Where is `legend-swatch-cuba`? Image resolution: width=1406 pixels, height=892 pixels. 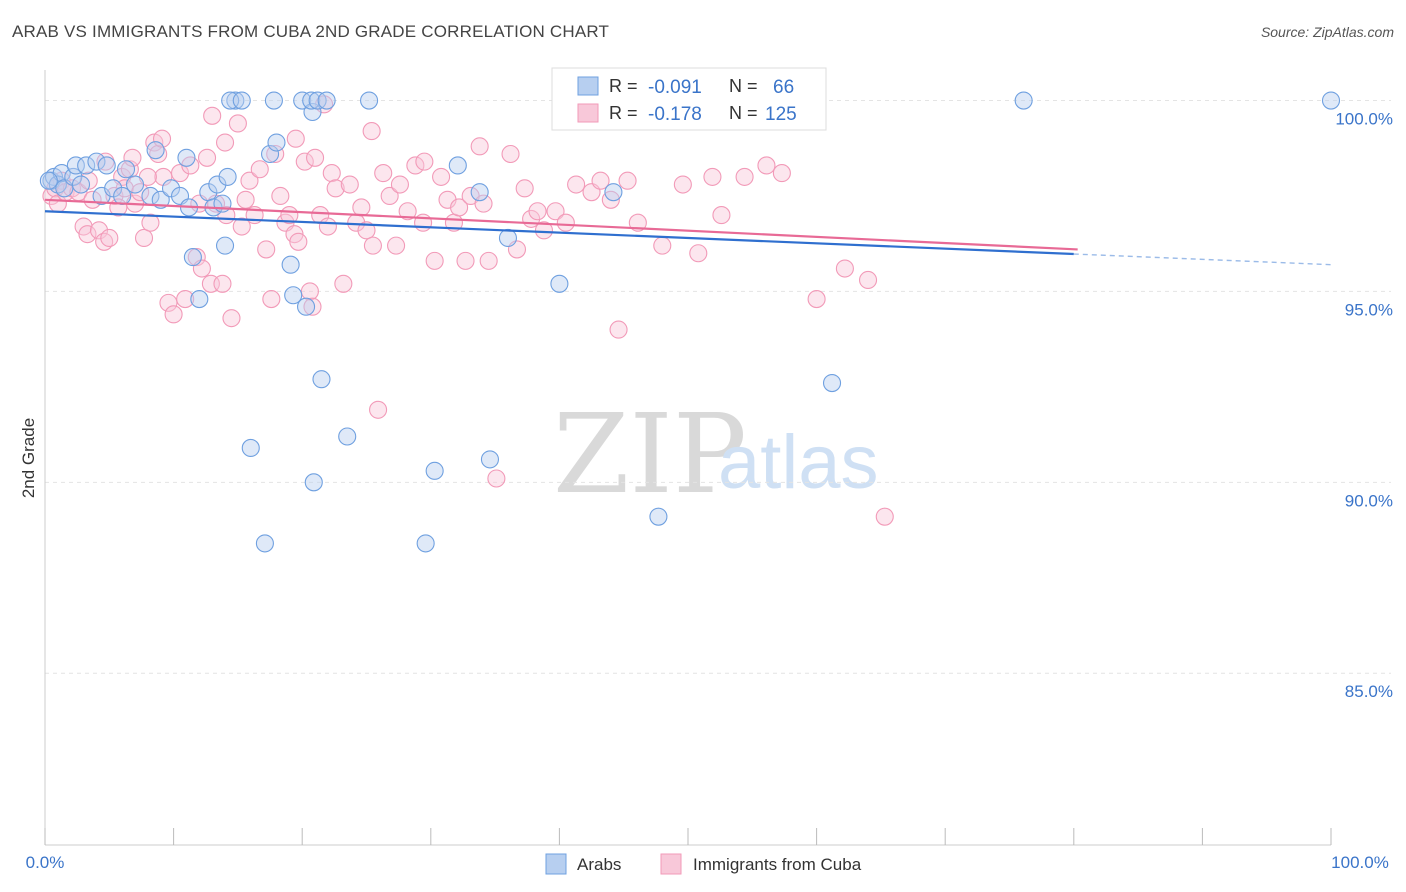
legend-swatch-cuba is located at coordinates (588, 113).